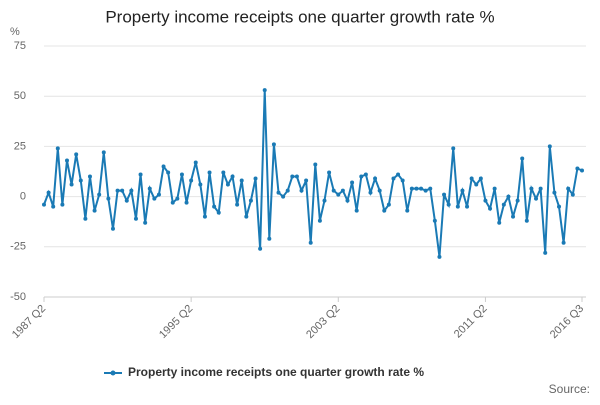 The height and width of the screenshot is (405, 600). What do you see at coordinates (20, 46) in the screenshot?
I see `y-tick-label: 75` at bounding box center [20, 46].